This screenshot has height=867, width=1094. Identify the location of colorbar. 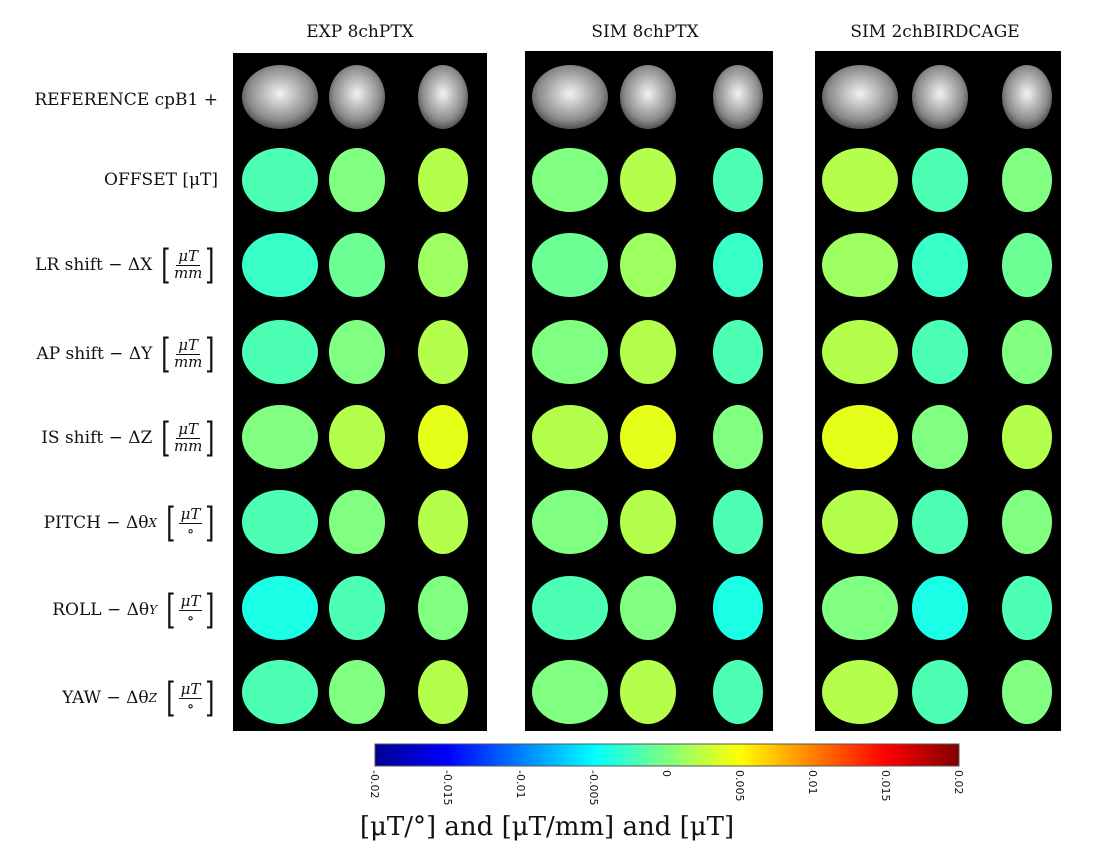
(667, 755).